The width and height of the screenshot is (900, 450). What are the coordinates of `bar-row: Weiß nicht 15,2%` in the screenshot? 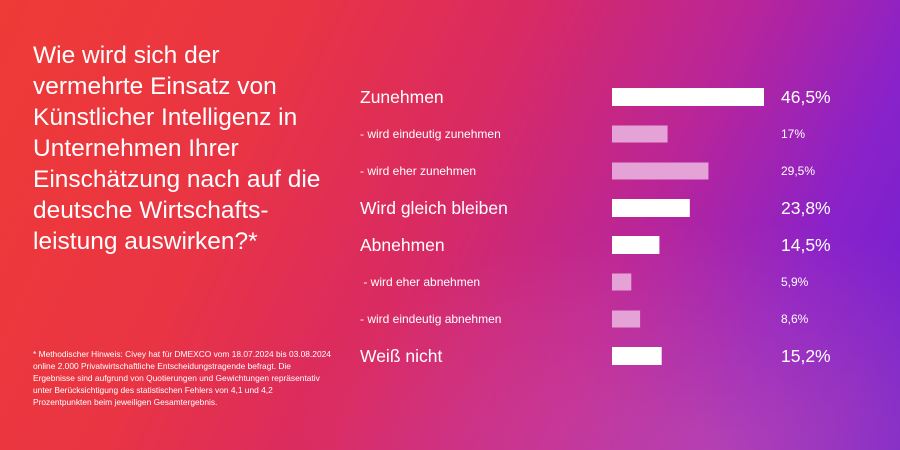 It's located at (595, 356).